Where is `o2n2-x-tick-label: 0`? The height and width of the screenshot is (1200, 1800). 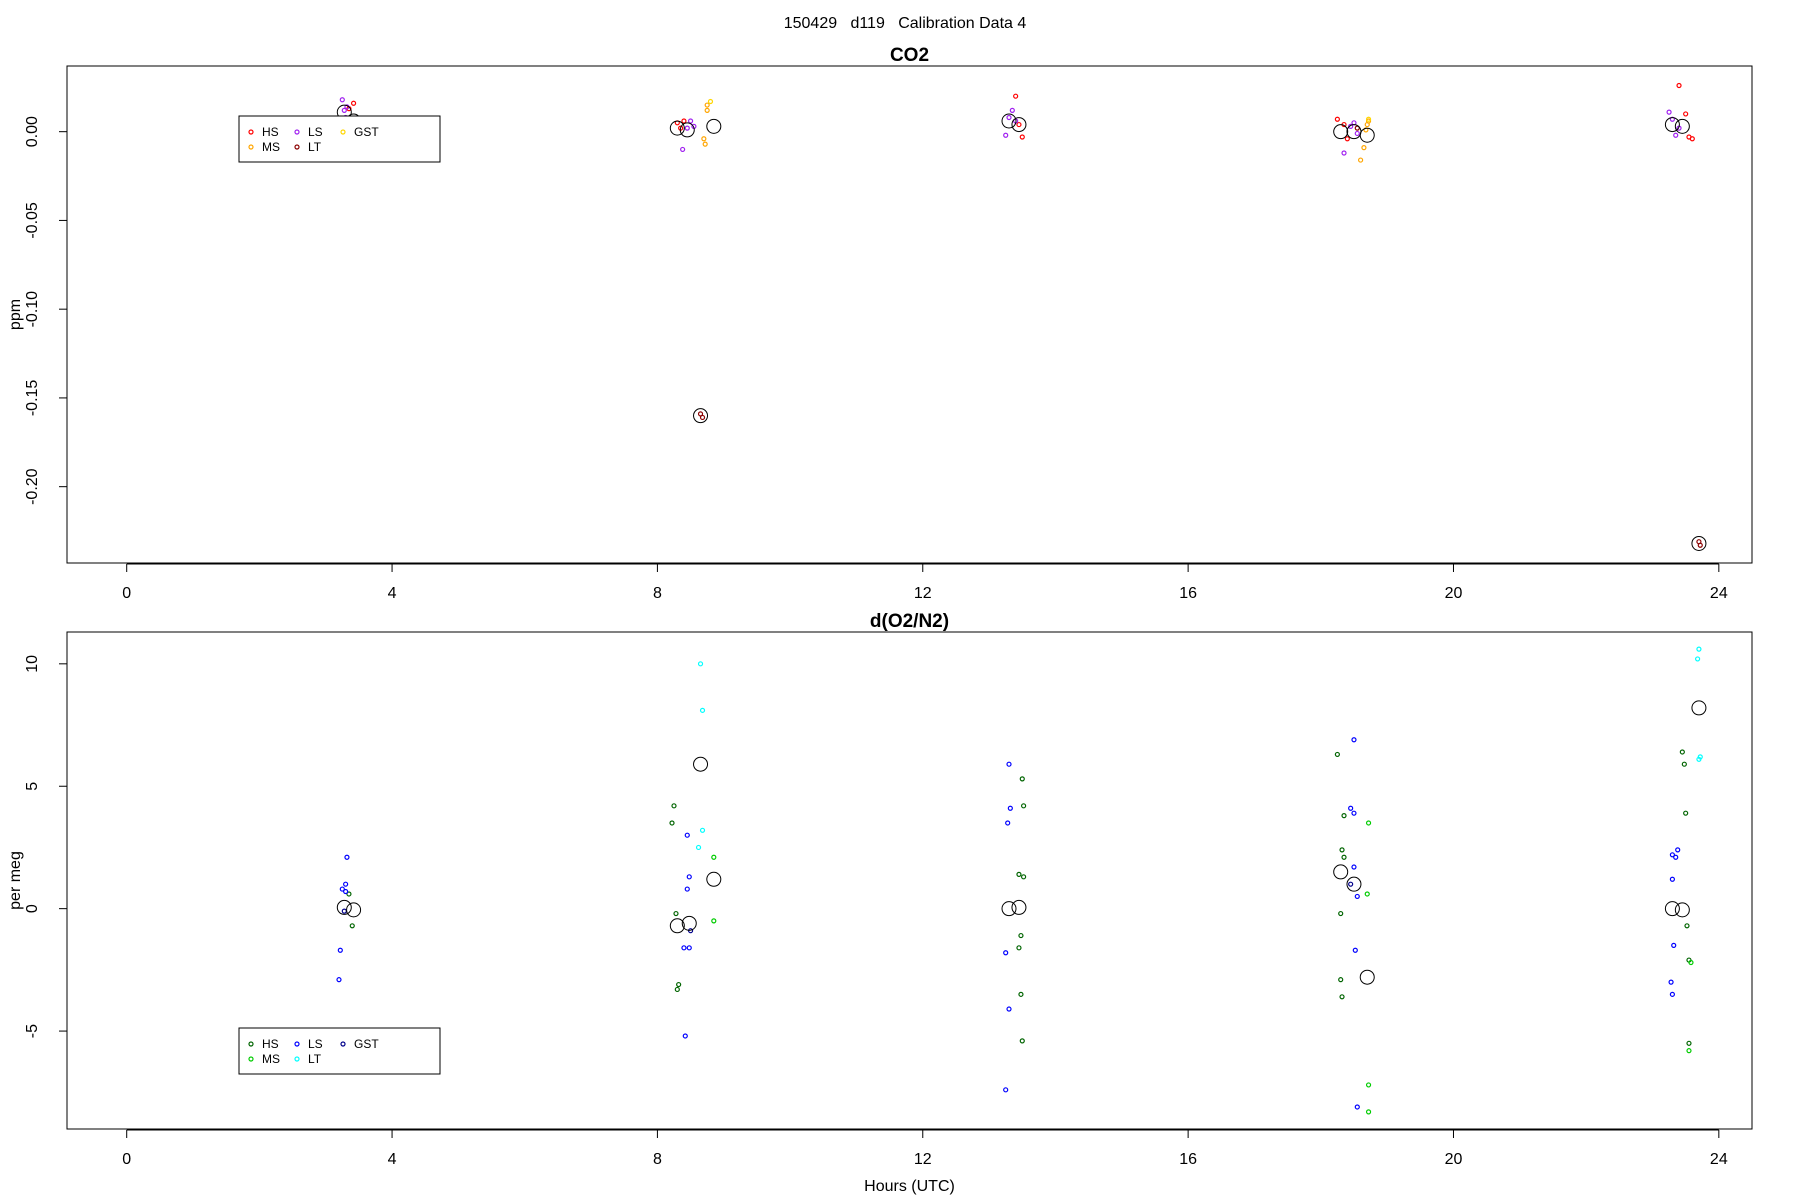 o2n2-x-tick-label: 0 is located at coordinates (126, 1159).